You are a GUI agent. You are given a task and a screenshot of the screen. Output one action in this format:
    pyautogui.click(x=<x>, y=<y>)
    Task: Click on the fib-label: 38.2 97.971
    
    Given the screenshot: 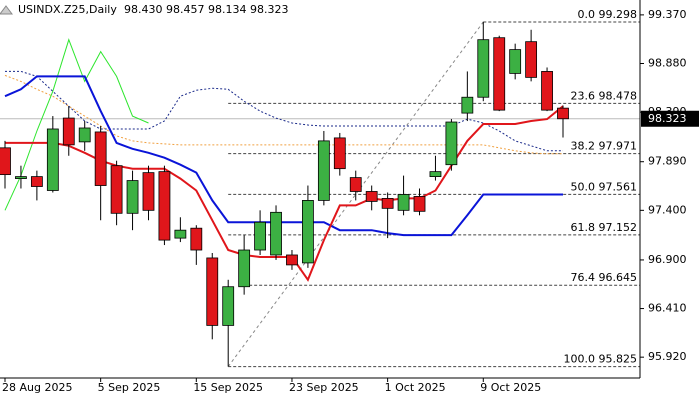 What is the action you would take?
    pyautogui.click(x=604, y=146)
    